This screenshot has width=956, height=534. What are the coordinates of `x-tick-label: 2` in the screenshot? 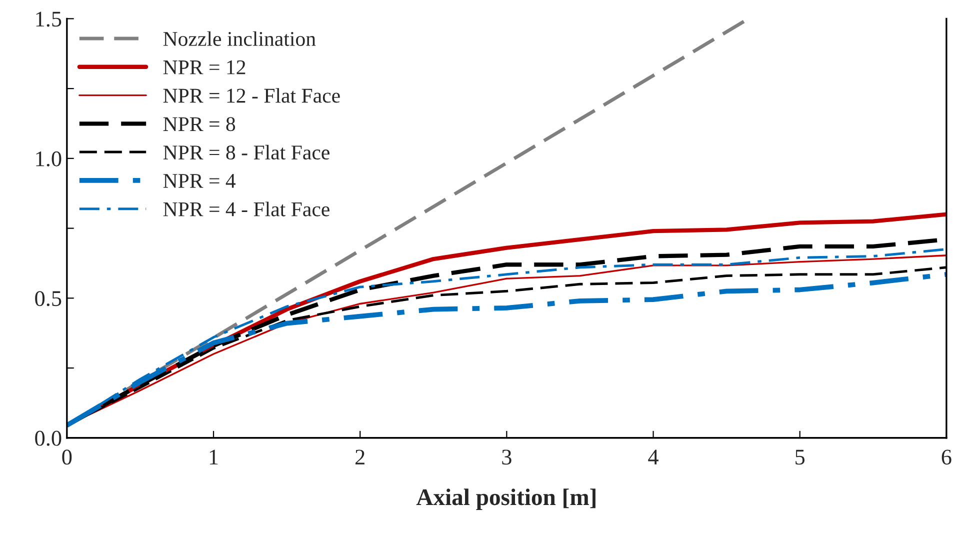 It's located at (360, 457).